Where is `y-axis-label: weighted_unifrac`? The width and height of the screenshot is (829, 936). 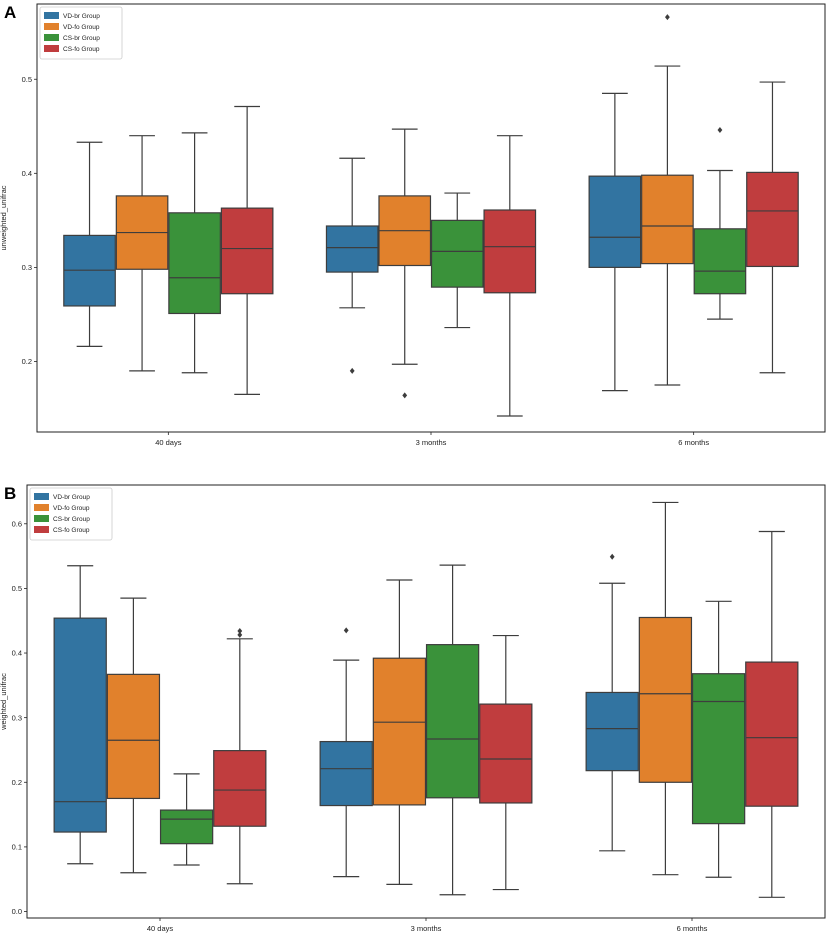 y-axis-label: weighted_unifrac is located at coordinates (4, 702).